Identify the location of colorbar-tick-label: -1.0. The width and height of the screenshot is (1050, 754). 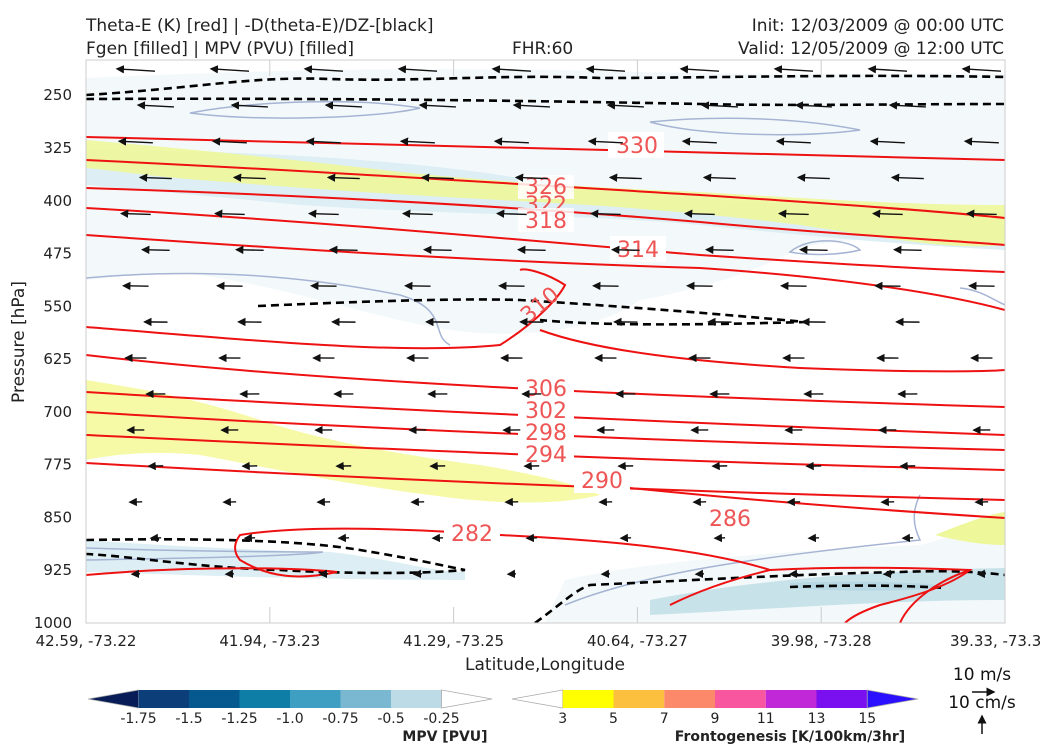
(289, 719).